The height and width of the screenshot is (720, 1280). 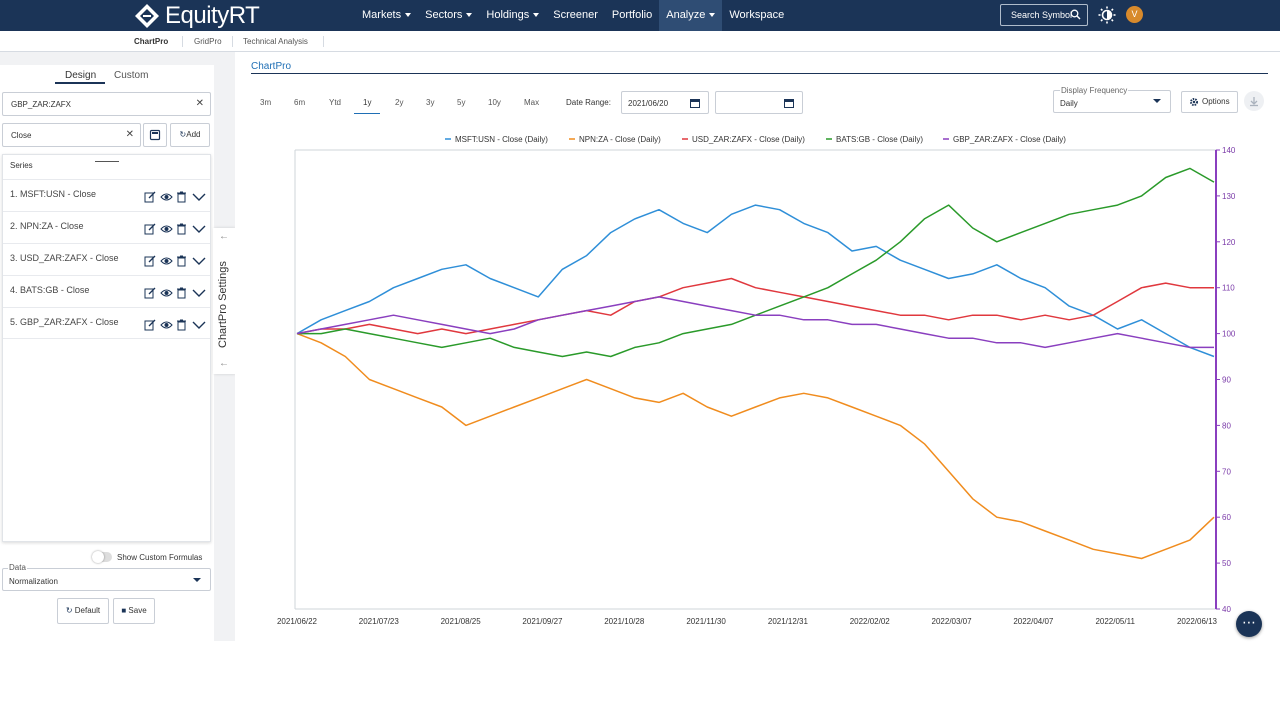 What do you see at coordinates (83, 611) in the screenshot?
I see `default-button: ↻ Default` at bounding box center [83, 611].